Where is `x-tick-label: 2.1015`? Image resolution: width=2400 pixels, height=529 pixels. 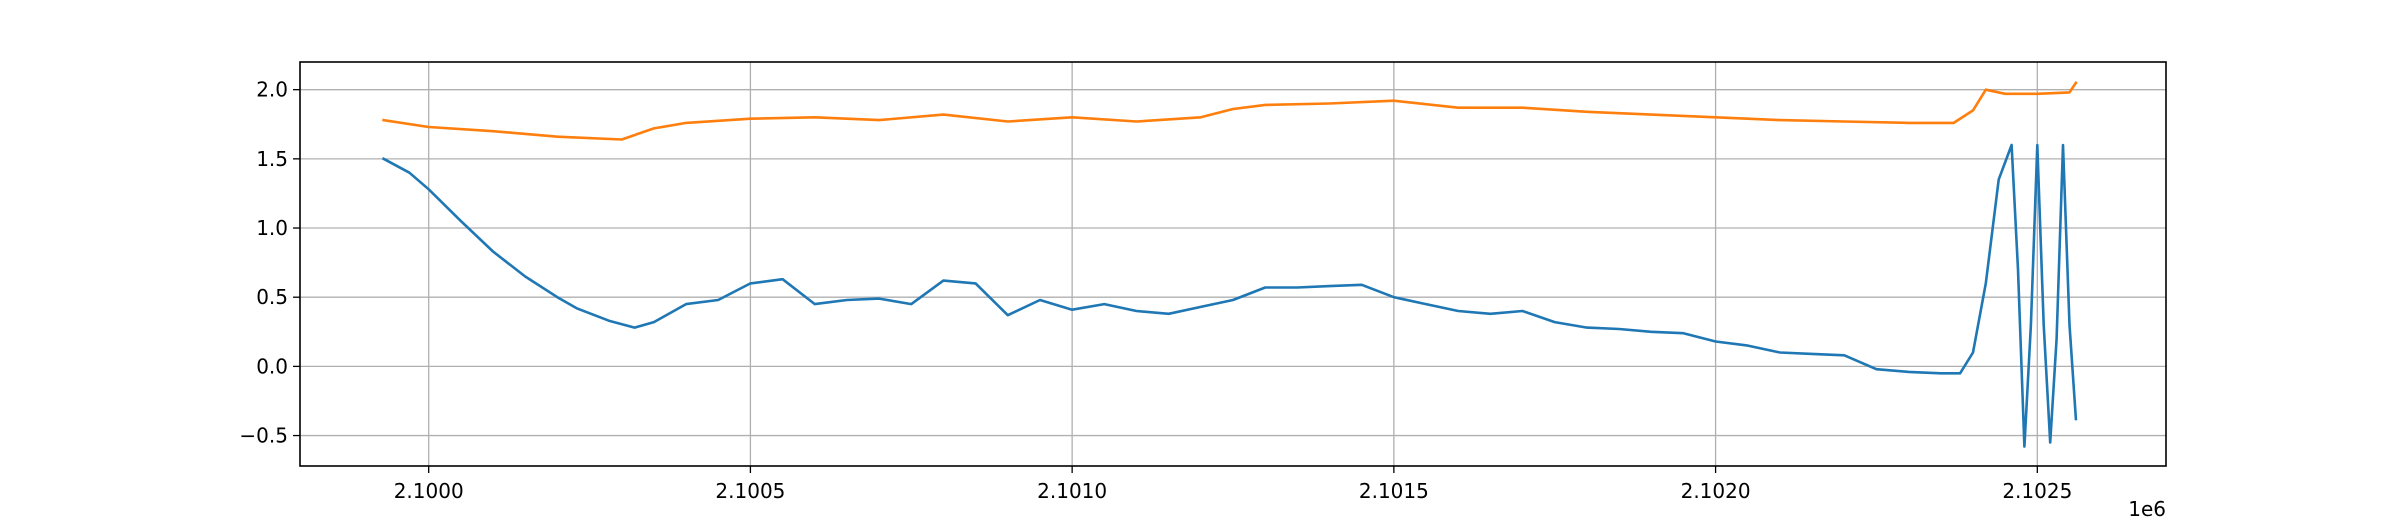
x-tick-label: 2.1015 is located at coordinates (1394, 491).